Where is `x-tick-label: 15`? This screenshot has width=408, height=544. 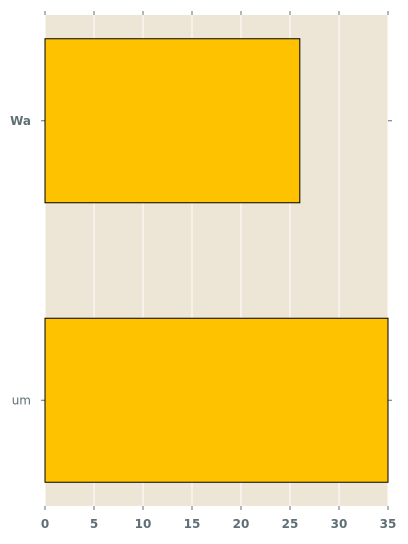
x-tick-label: 15 is located at coordinates (192, 524).